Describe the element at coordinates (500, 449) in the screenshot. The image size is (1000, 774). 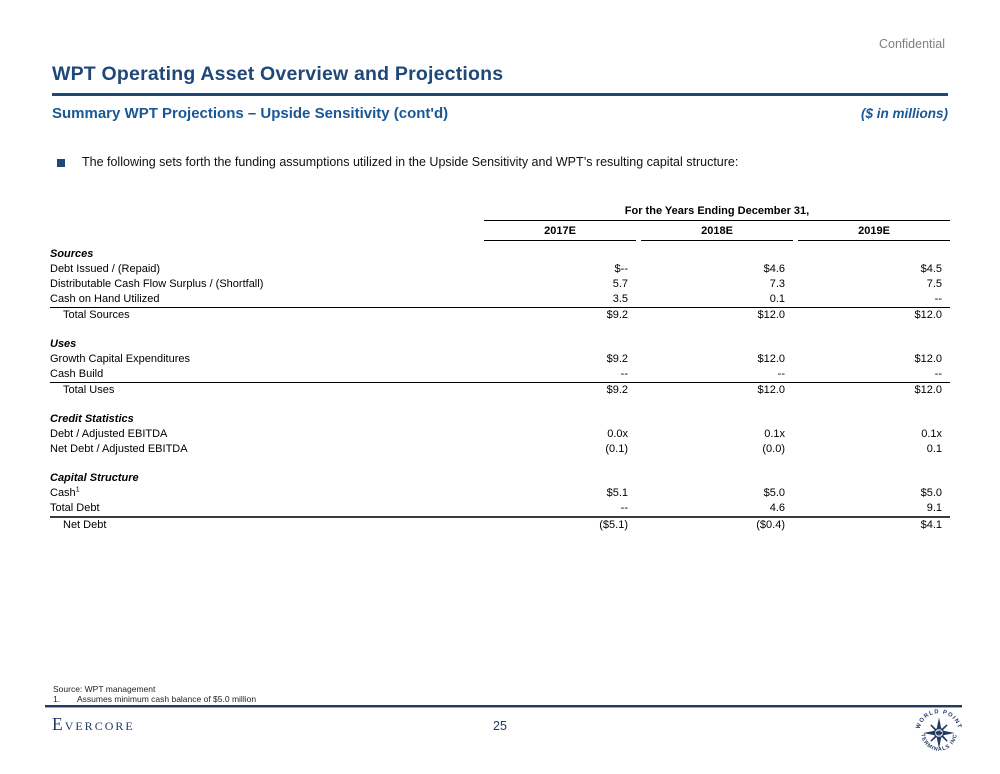
I see `table-row: Net Debt / Adjusted EBITDA (0.1) (0.0) 0.1` at that location.